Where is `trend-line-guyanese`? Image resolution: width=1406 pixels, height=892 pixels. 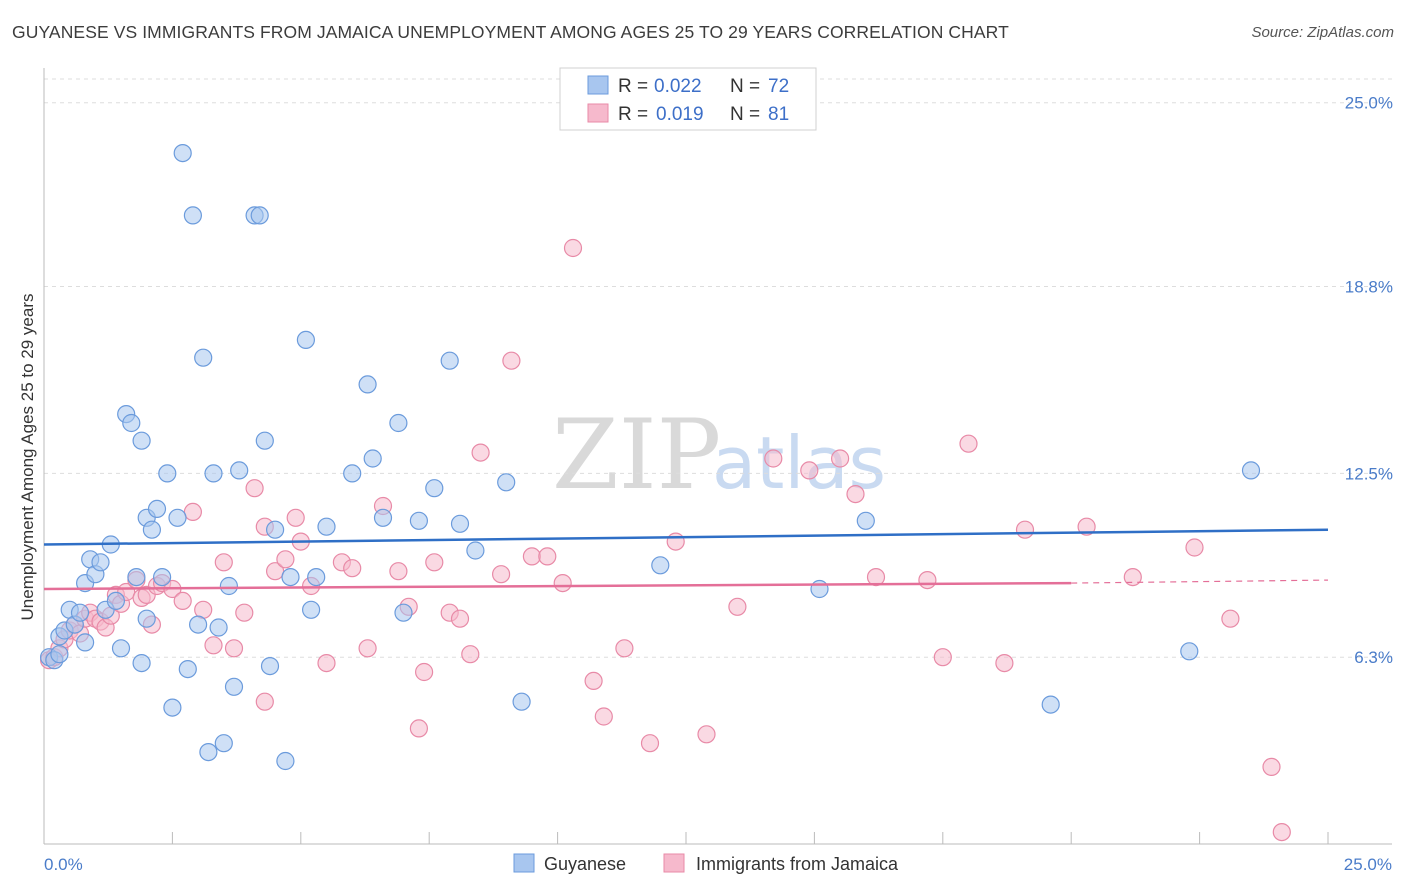 trend-line-guyanese is located at coordinates (686, 537).